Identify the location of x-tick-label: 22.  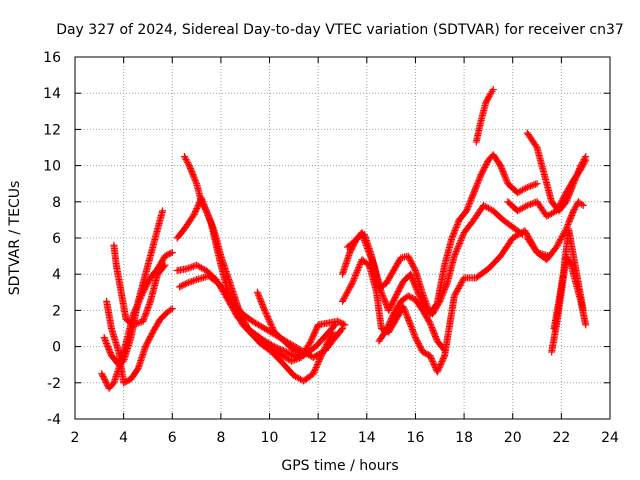
(561, 438).